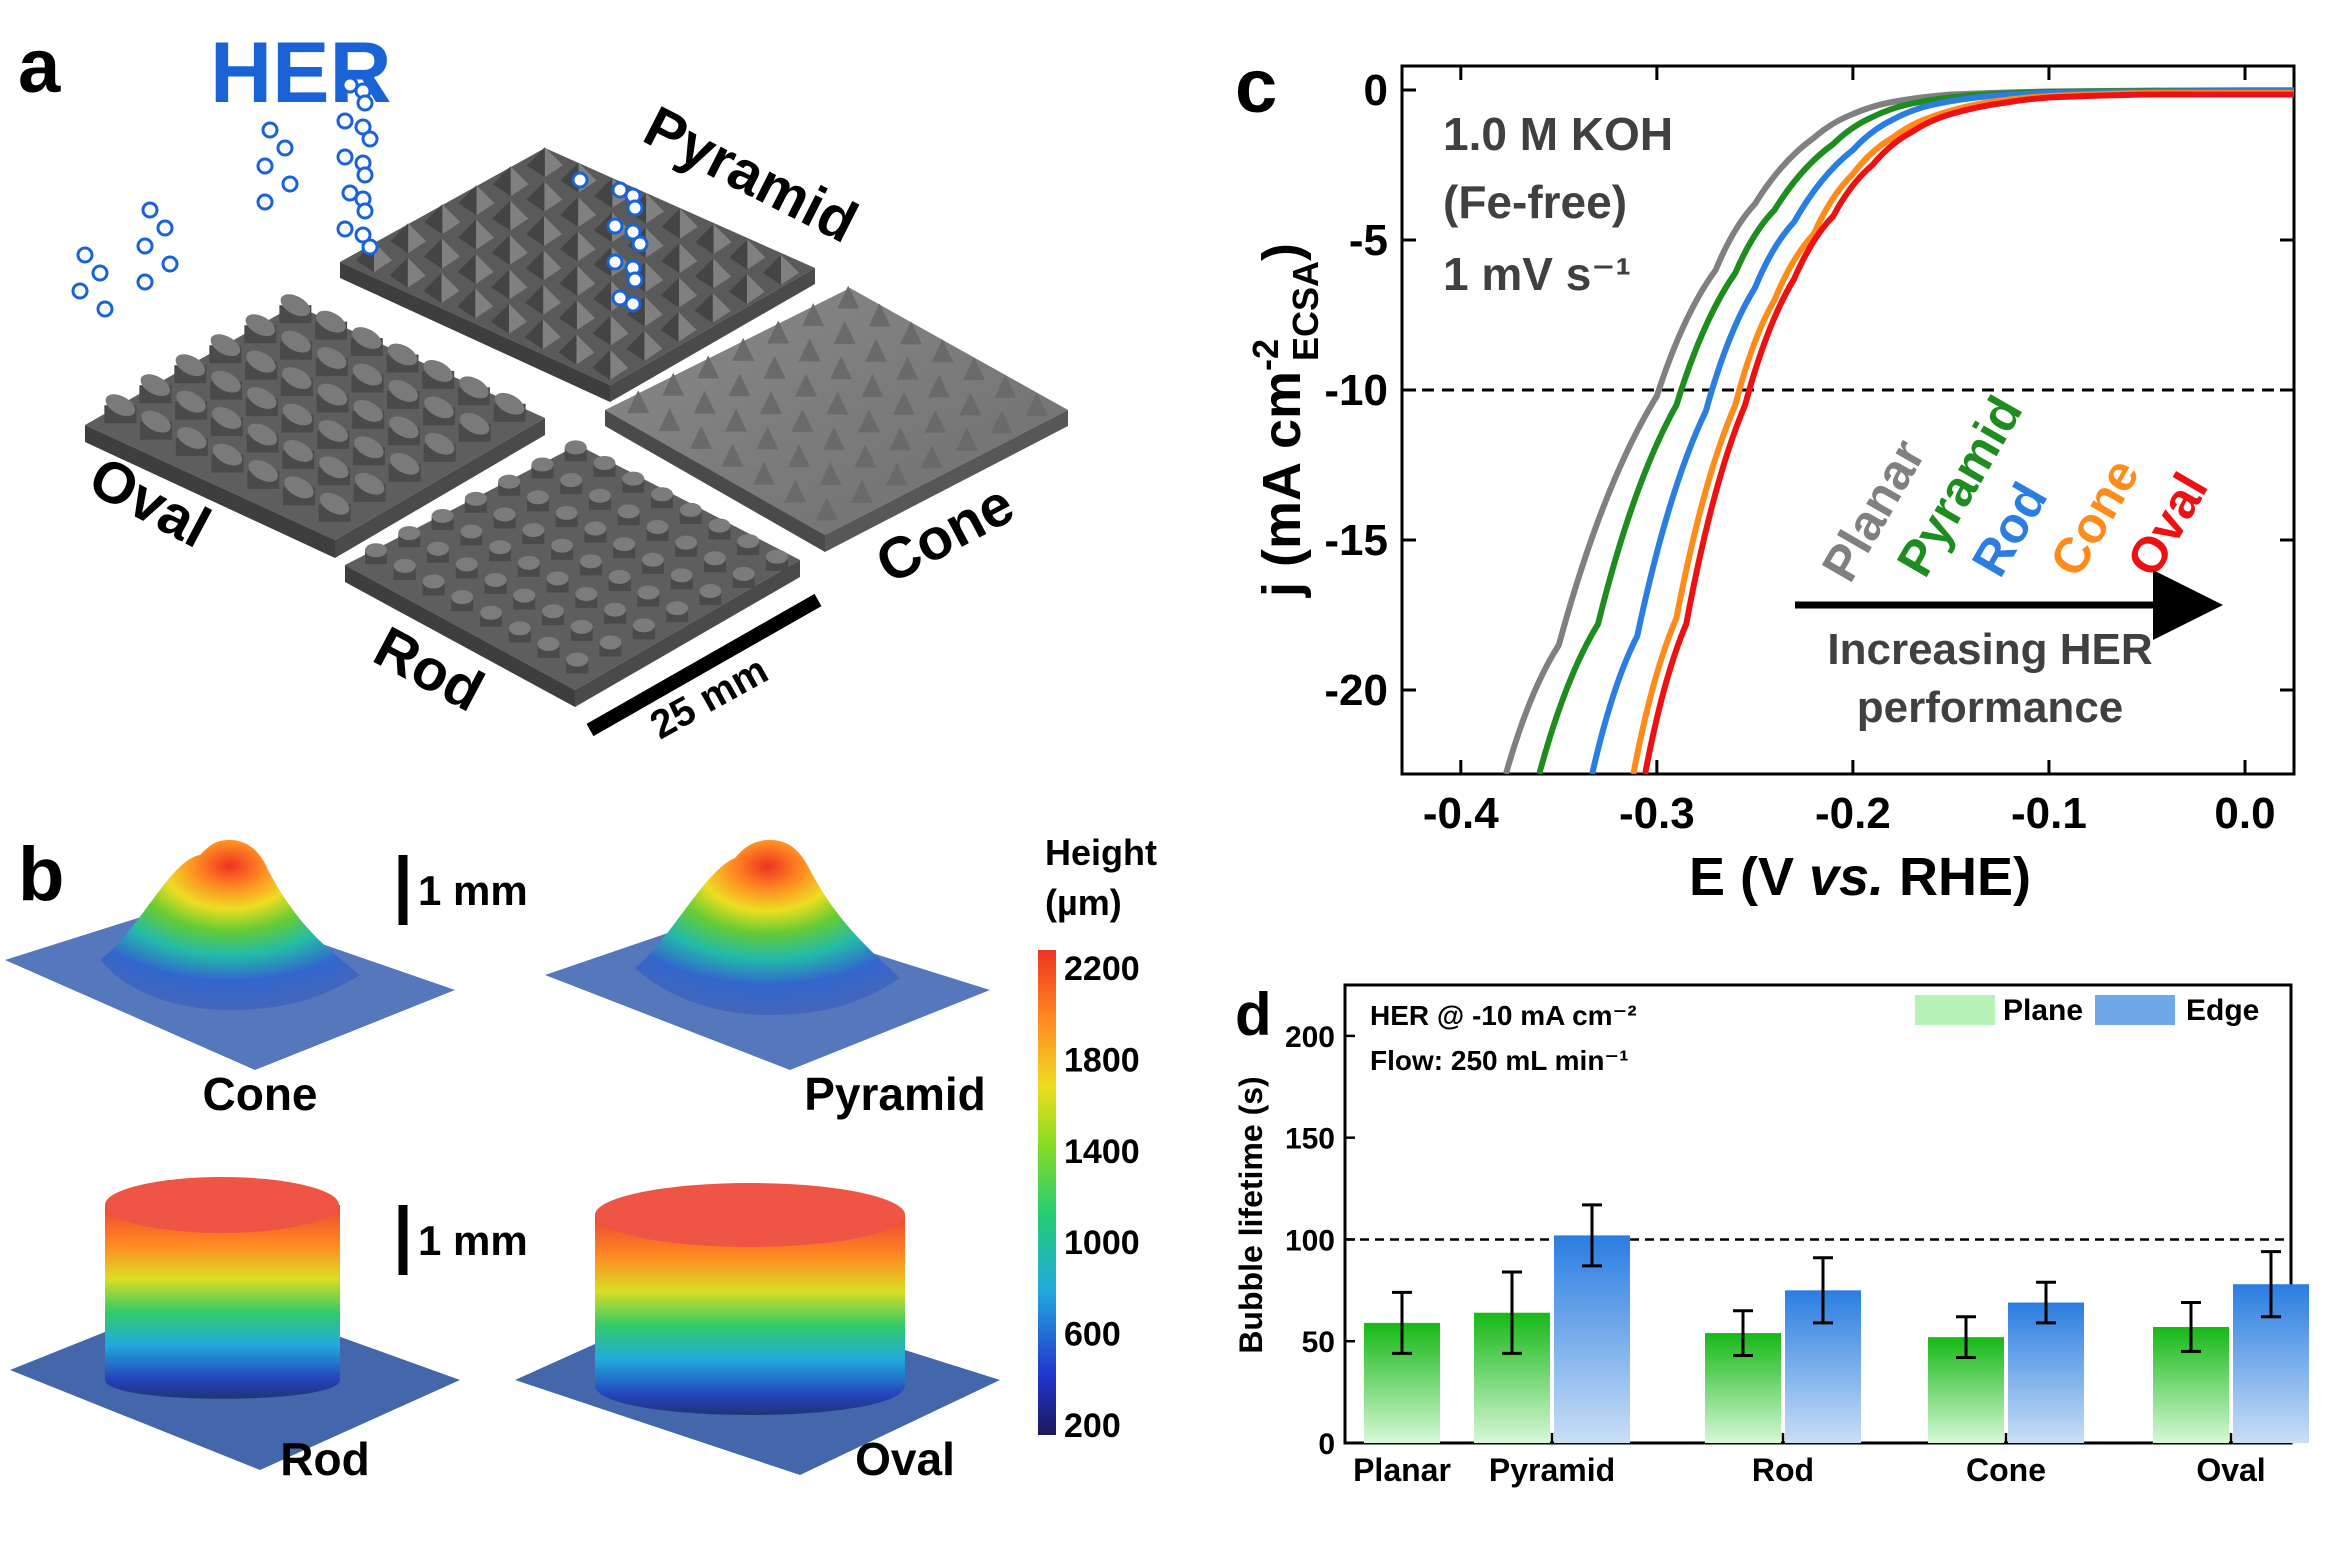 This screenshot has height=1564, width=2339. Describe the element at coordinates (1256, 86) in the screenshot. I see `panel-c-label: c` at that location.